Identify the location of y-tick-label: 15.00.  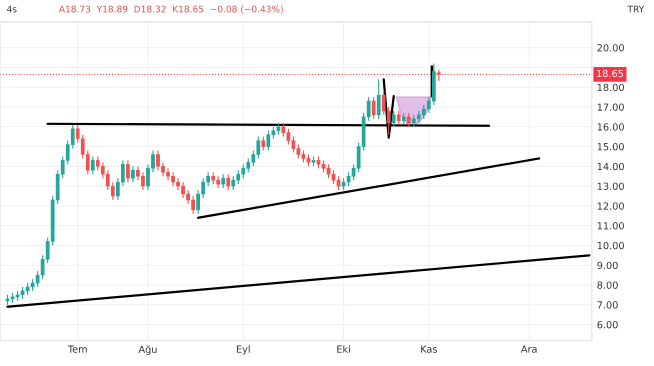
(611, 146).